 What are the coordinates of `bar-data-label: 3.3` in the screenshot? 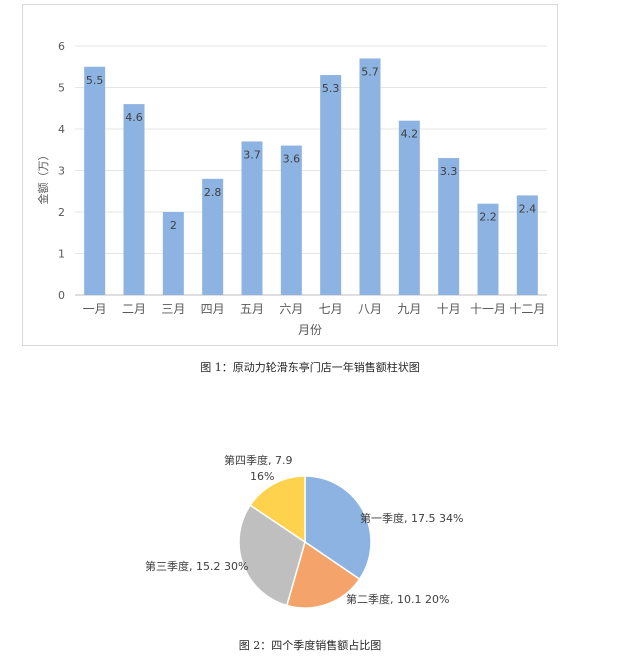 It's located at (449, 171).